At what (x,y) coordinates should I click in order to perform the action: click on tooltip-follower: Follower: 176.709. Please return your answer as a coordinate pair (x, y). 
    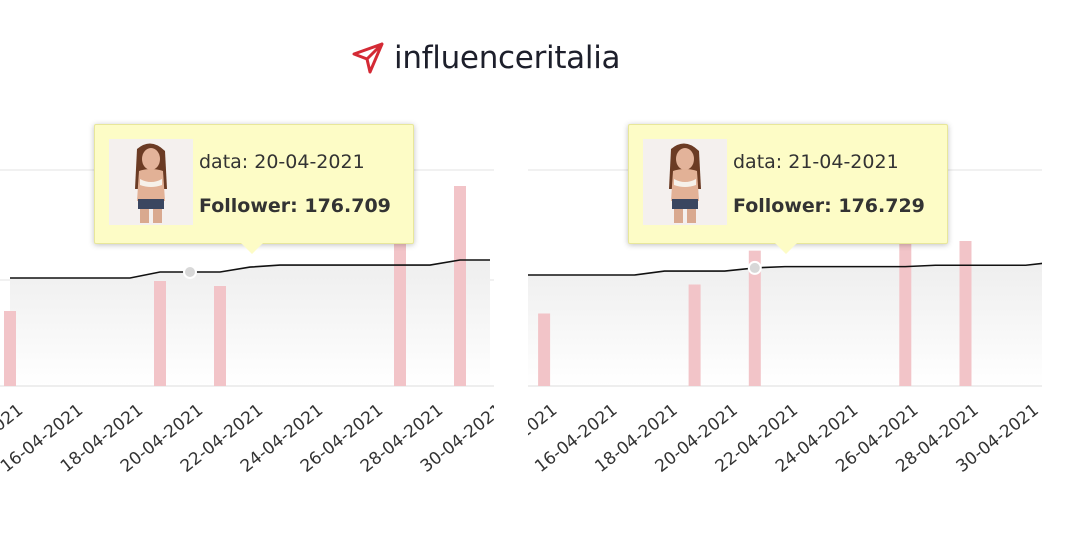
    Looking at the image, I should click on (295, 206).